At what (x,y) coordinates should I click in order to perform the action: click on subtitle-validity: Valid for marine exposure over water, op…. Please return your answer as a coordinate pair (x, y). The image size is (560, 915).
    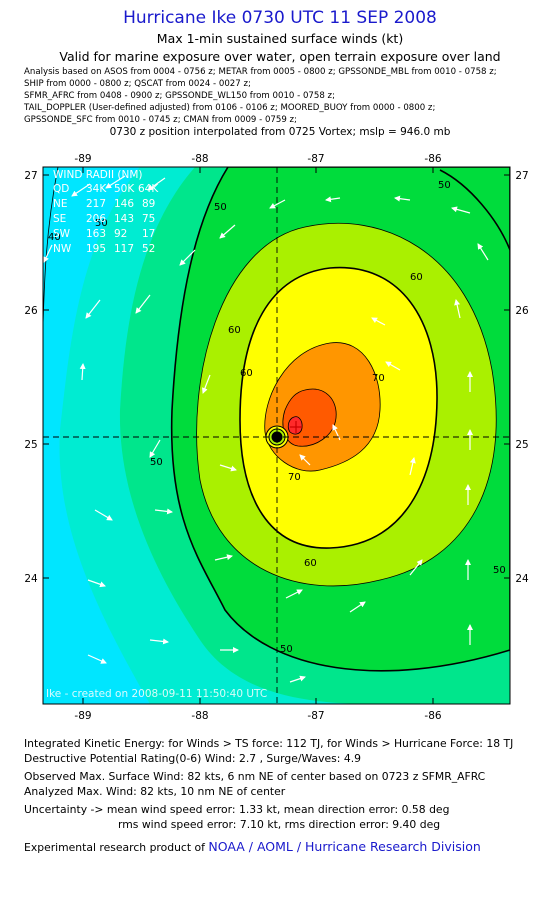
    Looking at the image, I should click on (280, 56).